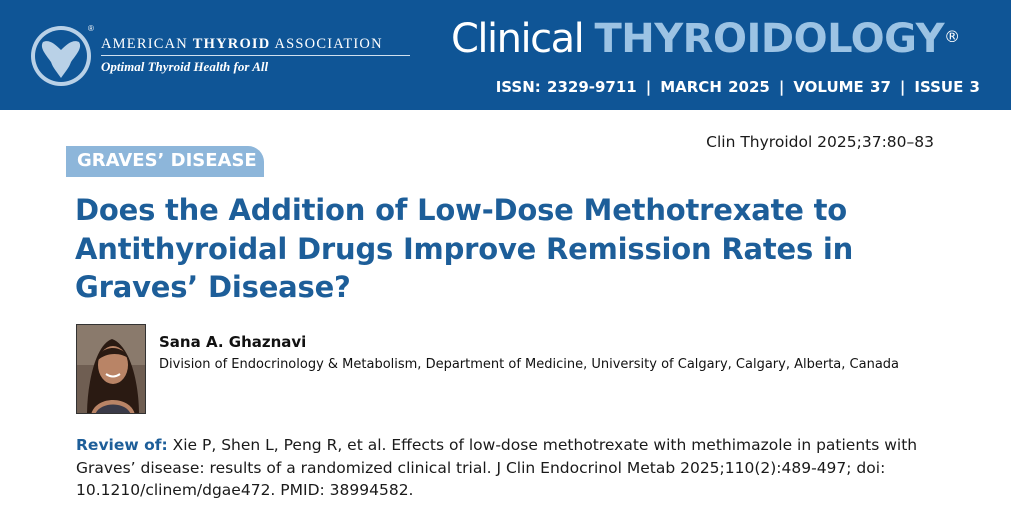 The image size is (1011, 508). I want to click on author-photo, so click(111, 369).